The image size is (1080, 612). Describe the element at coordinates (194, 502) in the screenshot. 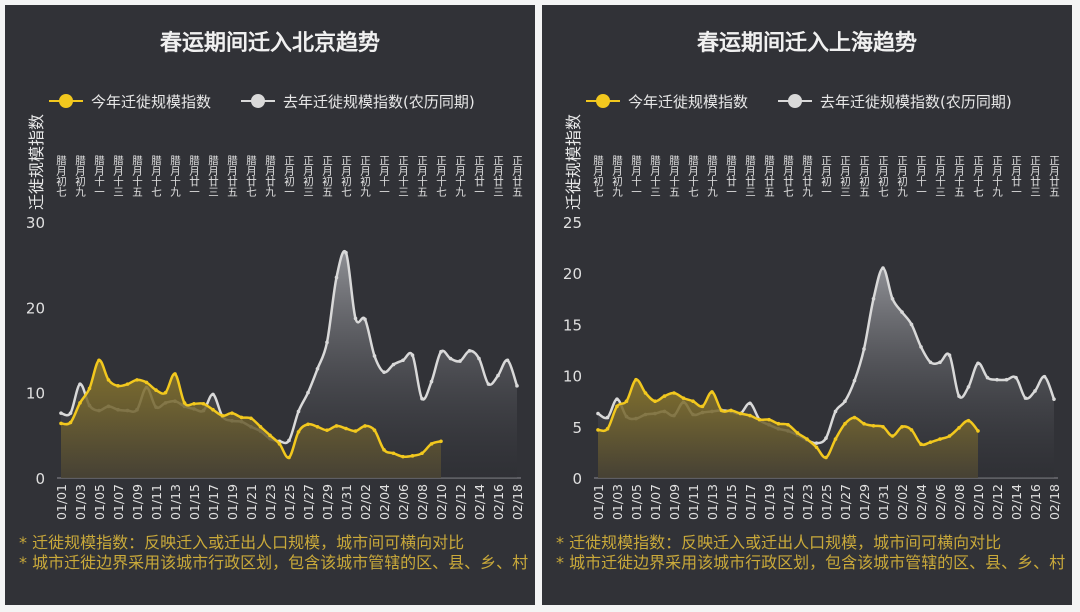

I see `x-tick-label: 01/15` at that location.